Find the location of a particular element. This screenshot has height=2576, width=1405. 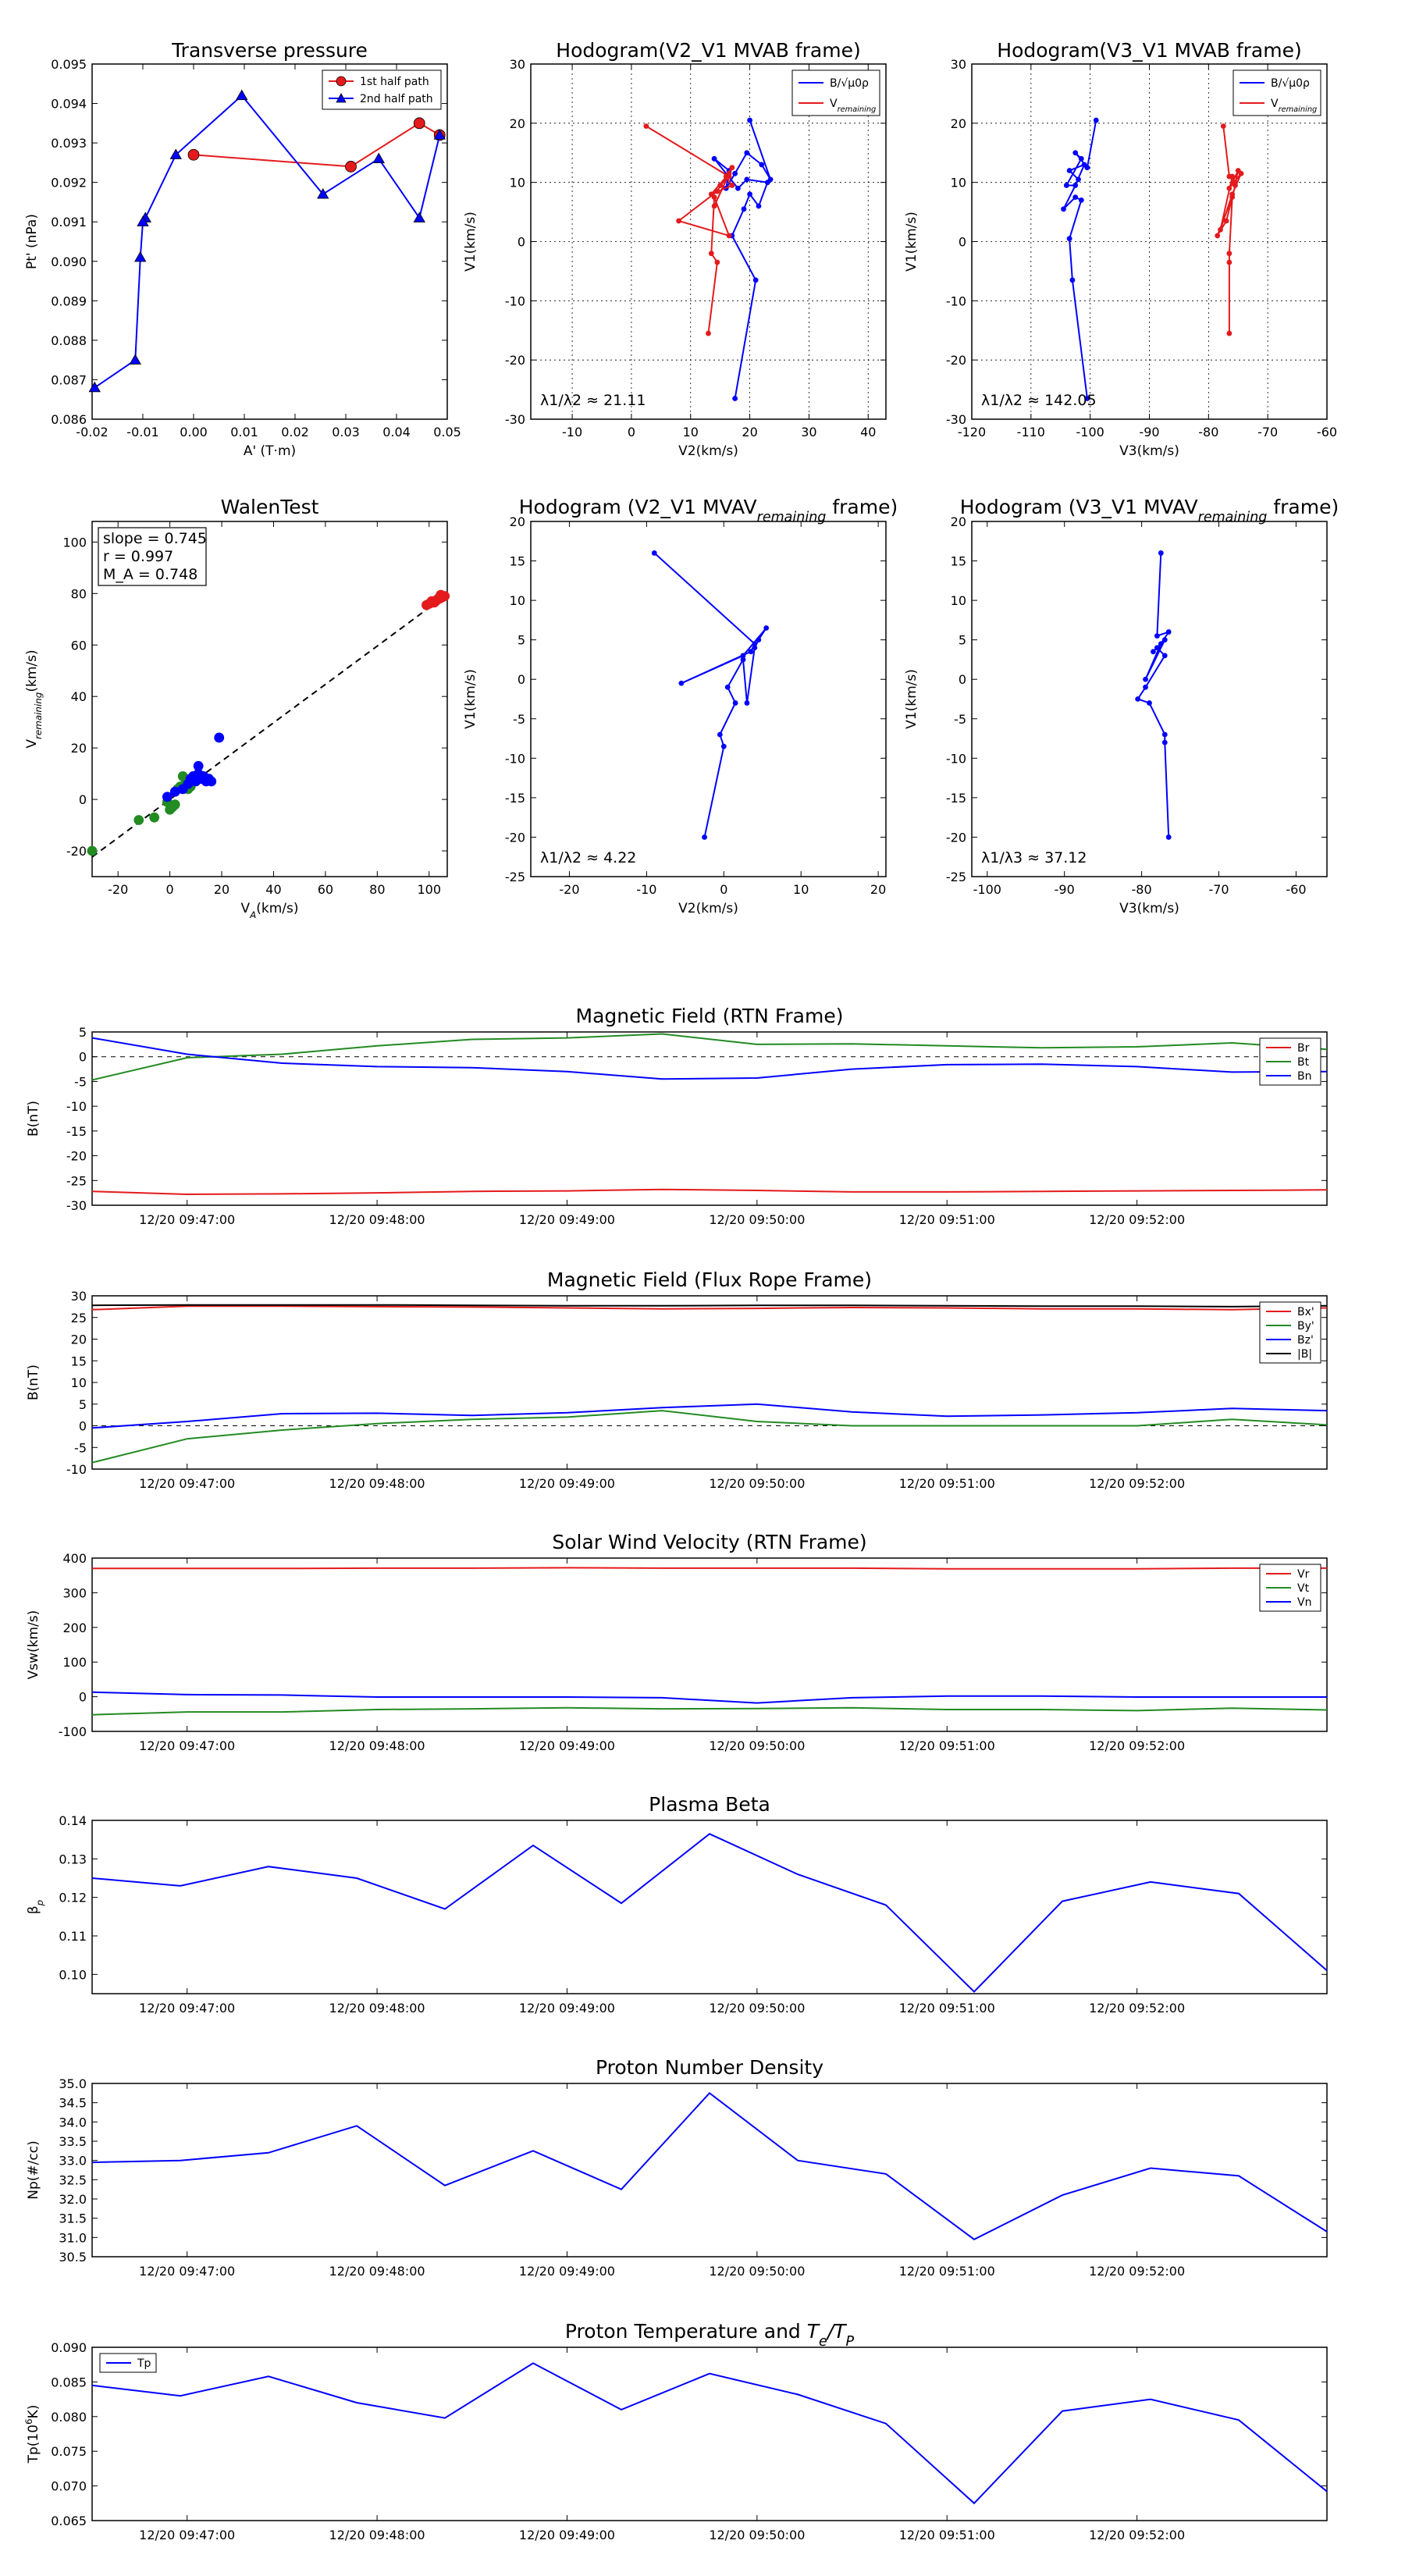

mag_fluxrope-legend-label: By' is located at coordinates (1305, 1326).